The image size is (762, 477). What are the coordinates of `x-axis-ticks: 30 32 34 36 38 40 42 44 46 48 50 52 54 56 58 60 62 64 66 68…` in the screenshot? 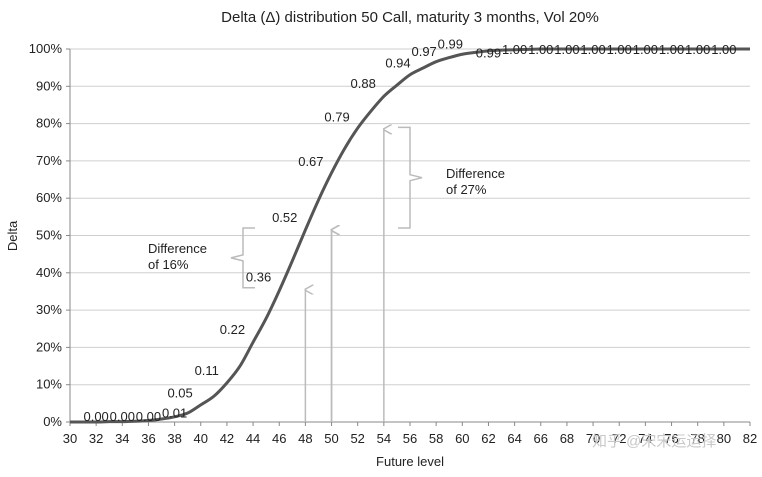 It's located at (410, 434).